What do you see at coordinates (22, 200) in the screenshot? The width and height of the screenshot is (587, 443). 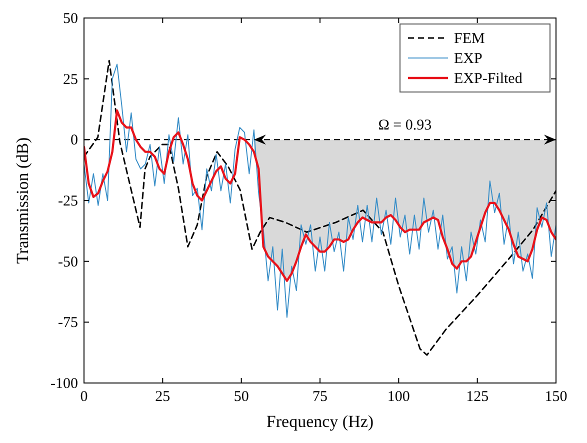 I see `y-axis-title: Transmission (dB)` at bounding box center [22, 200].